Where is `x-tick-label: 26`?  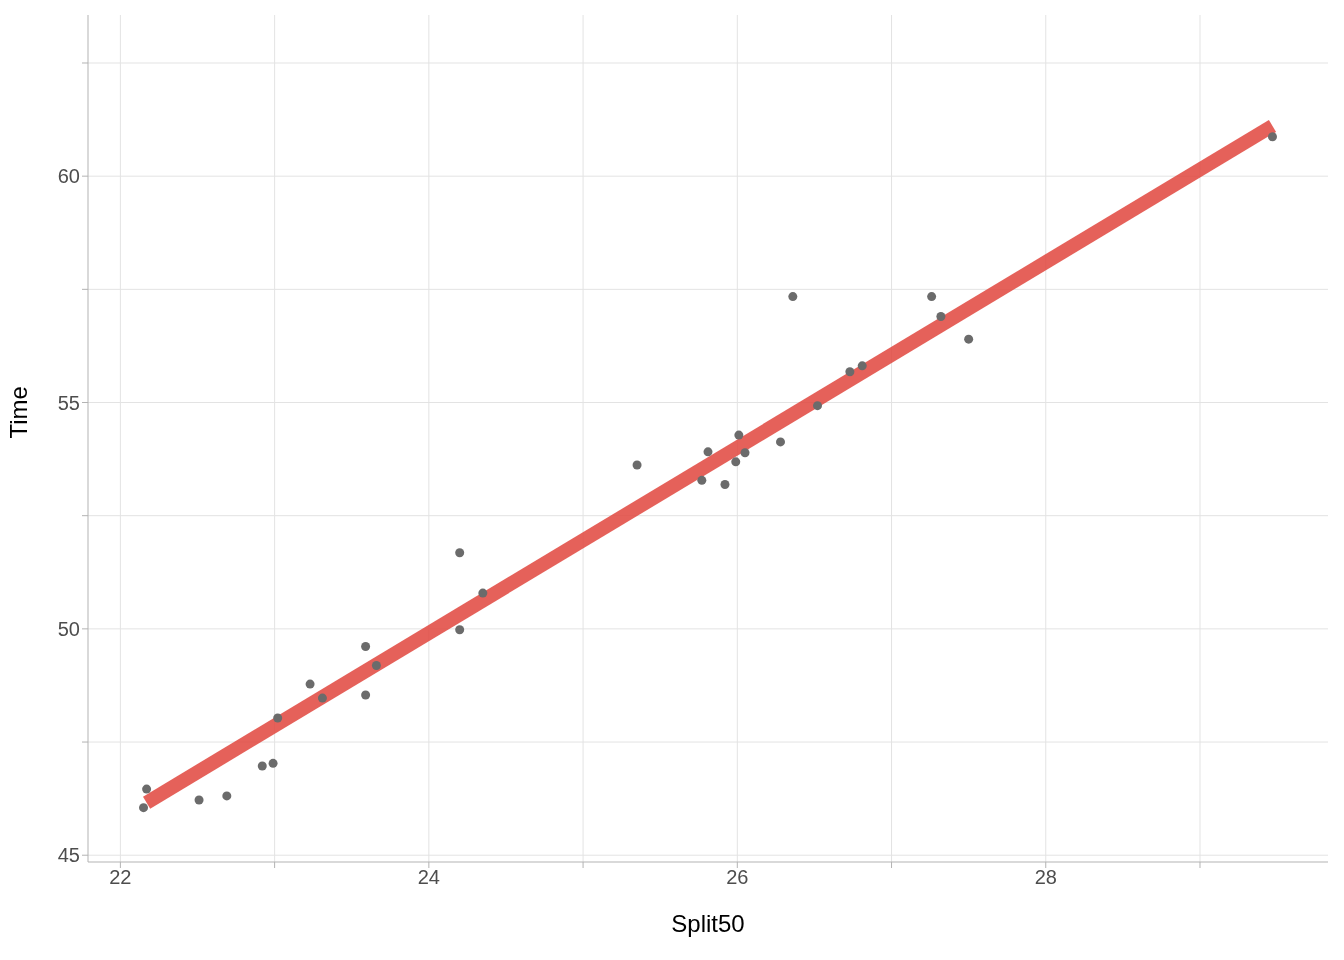
x-tick-label: 26 is located at coordinates (737, 877).